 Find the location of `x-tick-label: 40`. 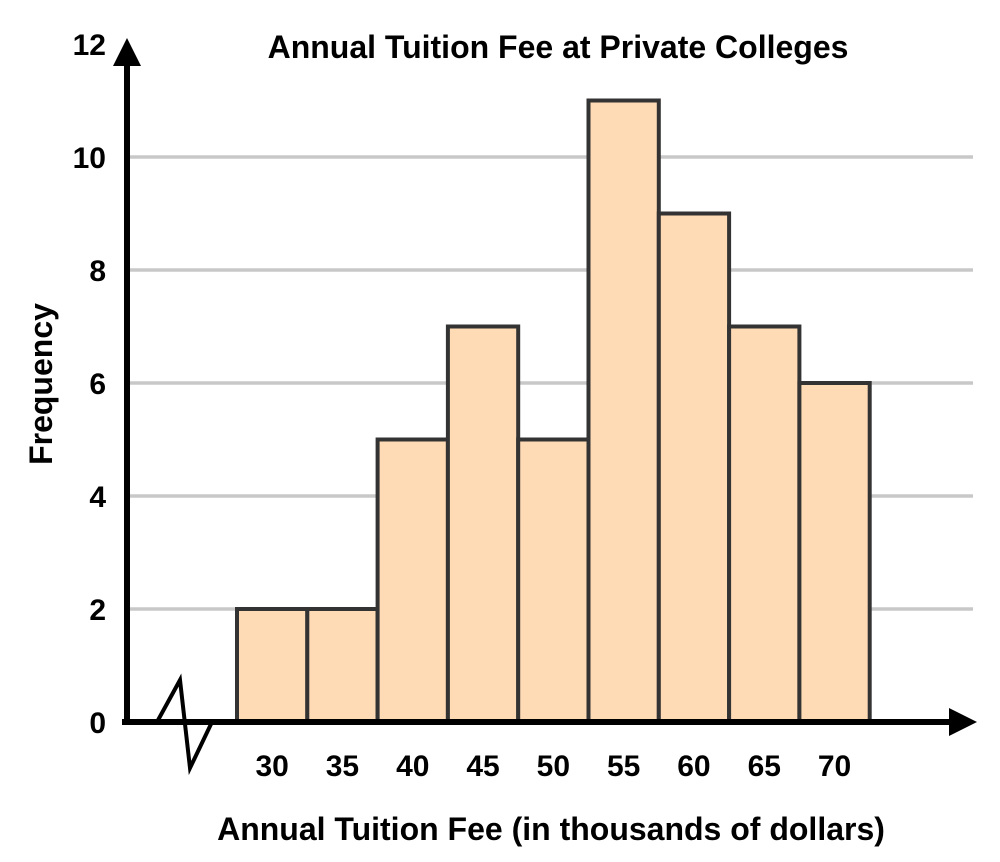

x-tick-label: 40 is located at coordinates (412, 766).